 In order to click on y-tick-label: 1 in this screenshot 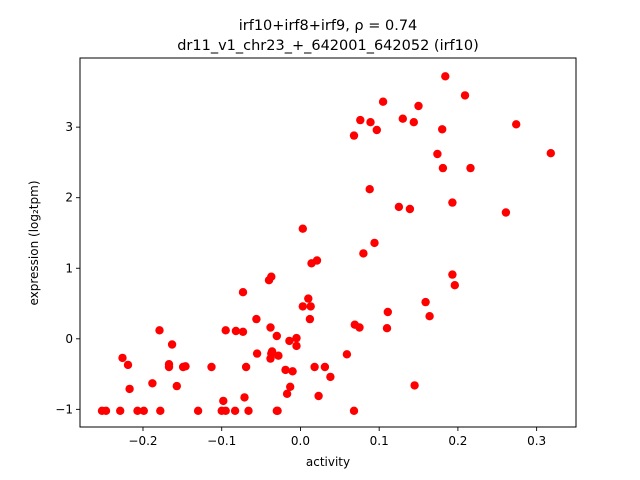, I will do `click(69, 268)`.